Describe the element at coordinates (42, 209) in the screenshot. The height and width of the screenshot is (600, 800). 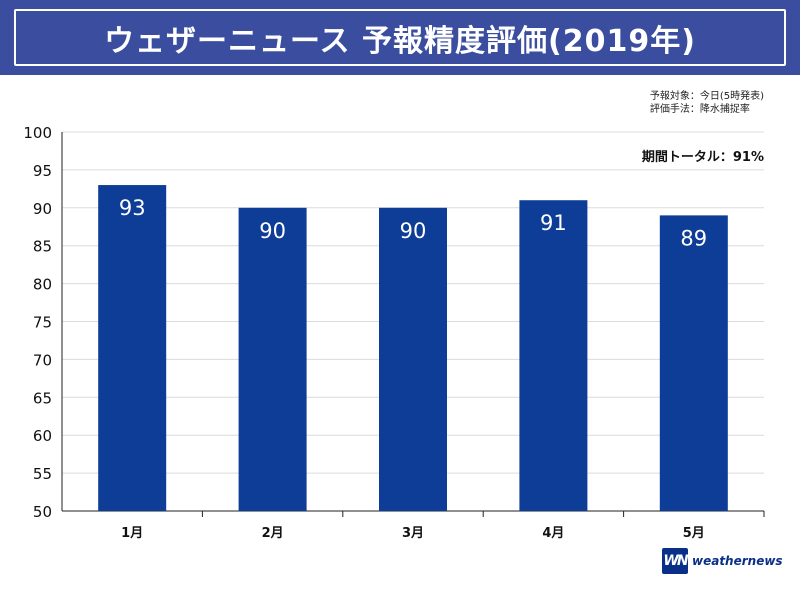
I see `y-tick-label: 90` at that location.